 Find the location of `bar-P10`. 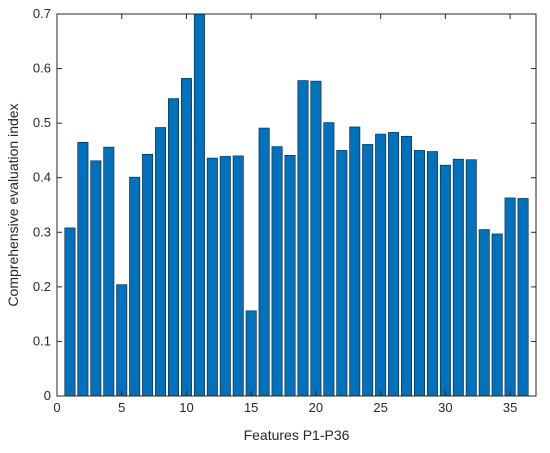

bar-P10 is located at coordinates (186, 237).